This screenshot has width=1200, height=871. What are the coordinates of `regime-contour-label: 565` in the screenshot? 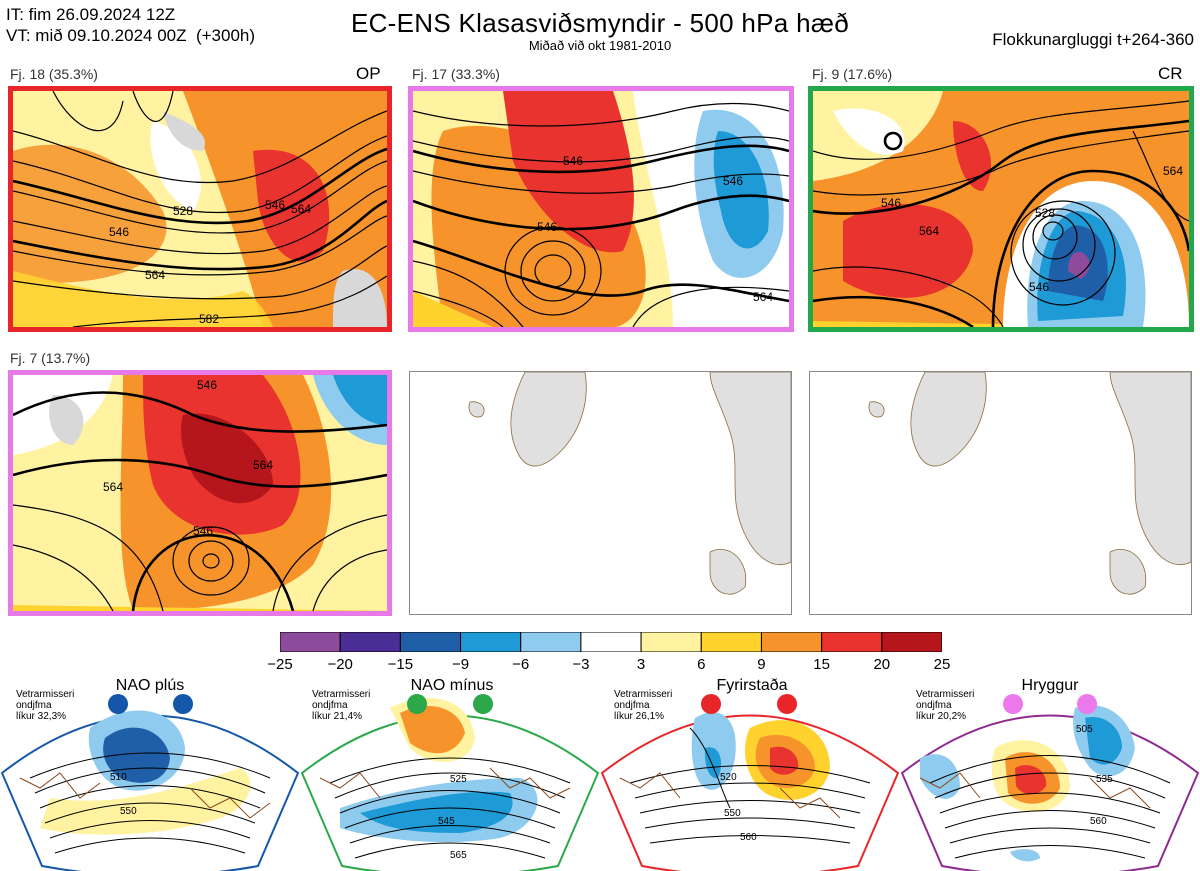 It's located at (458, 855).